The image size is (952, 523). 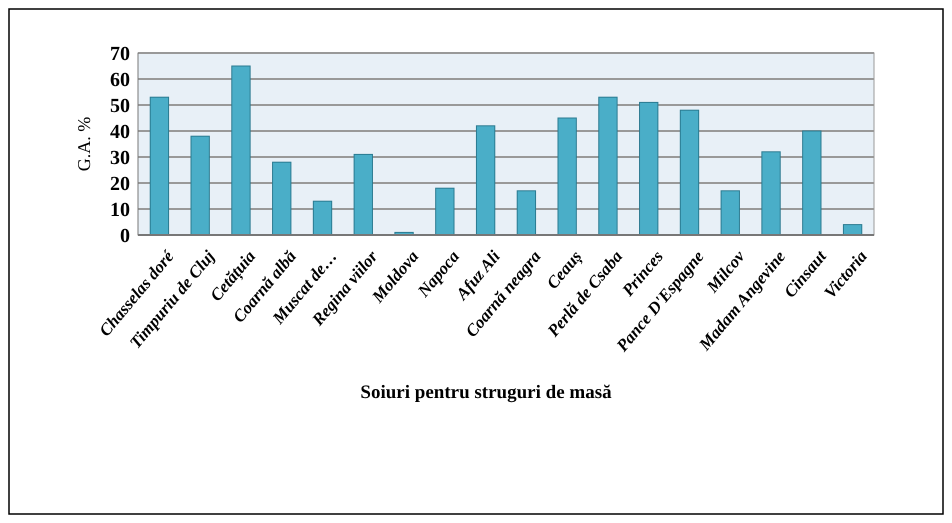 I want to click on y-tick-label: 70, so click(x=120, y=54).